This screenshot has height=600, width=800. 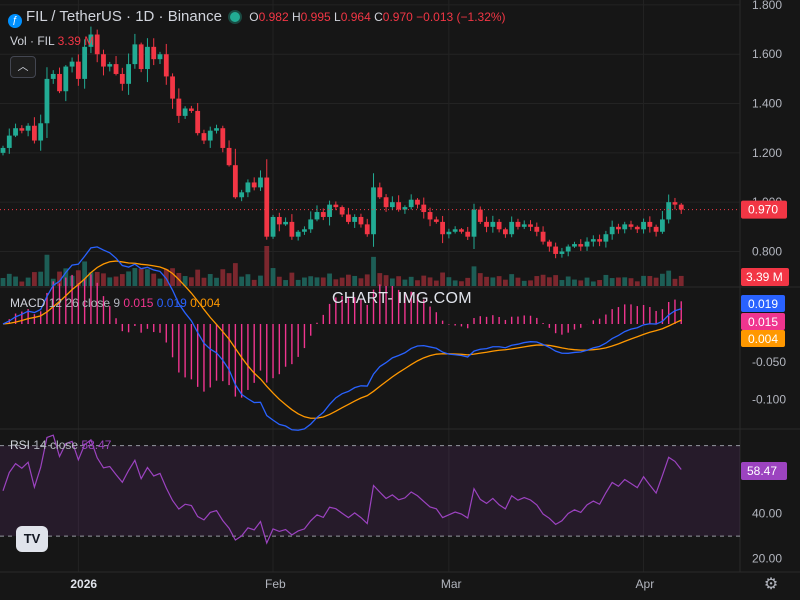 What do you see at coordinates (124, 16) in the screenshot?
I see `symbol-label: FIL / TetherUS · 1D · Binance` at bounding box center [124, 16].